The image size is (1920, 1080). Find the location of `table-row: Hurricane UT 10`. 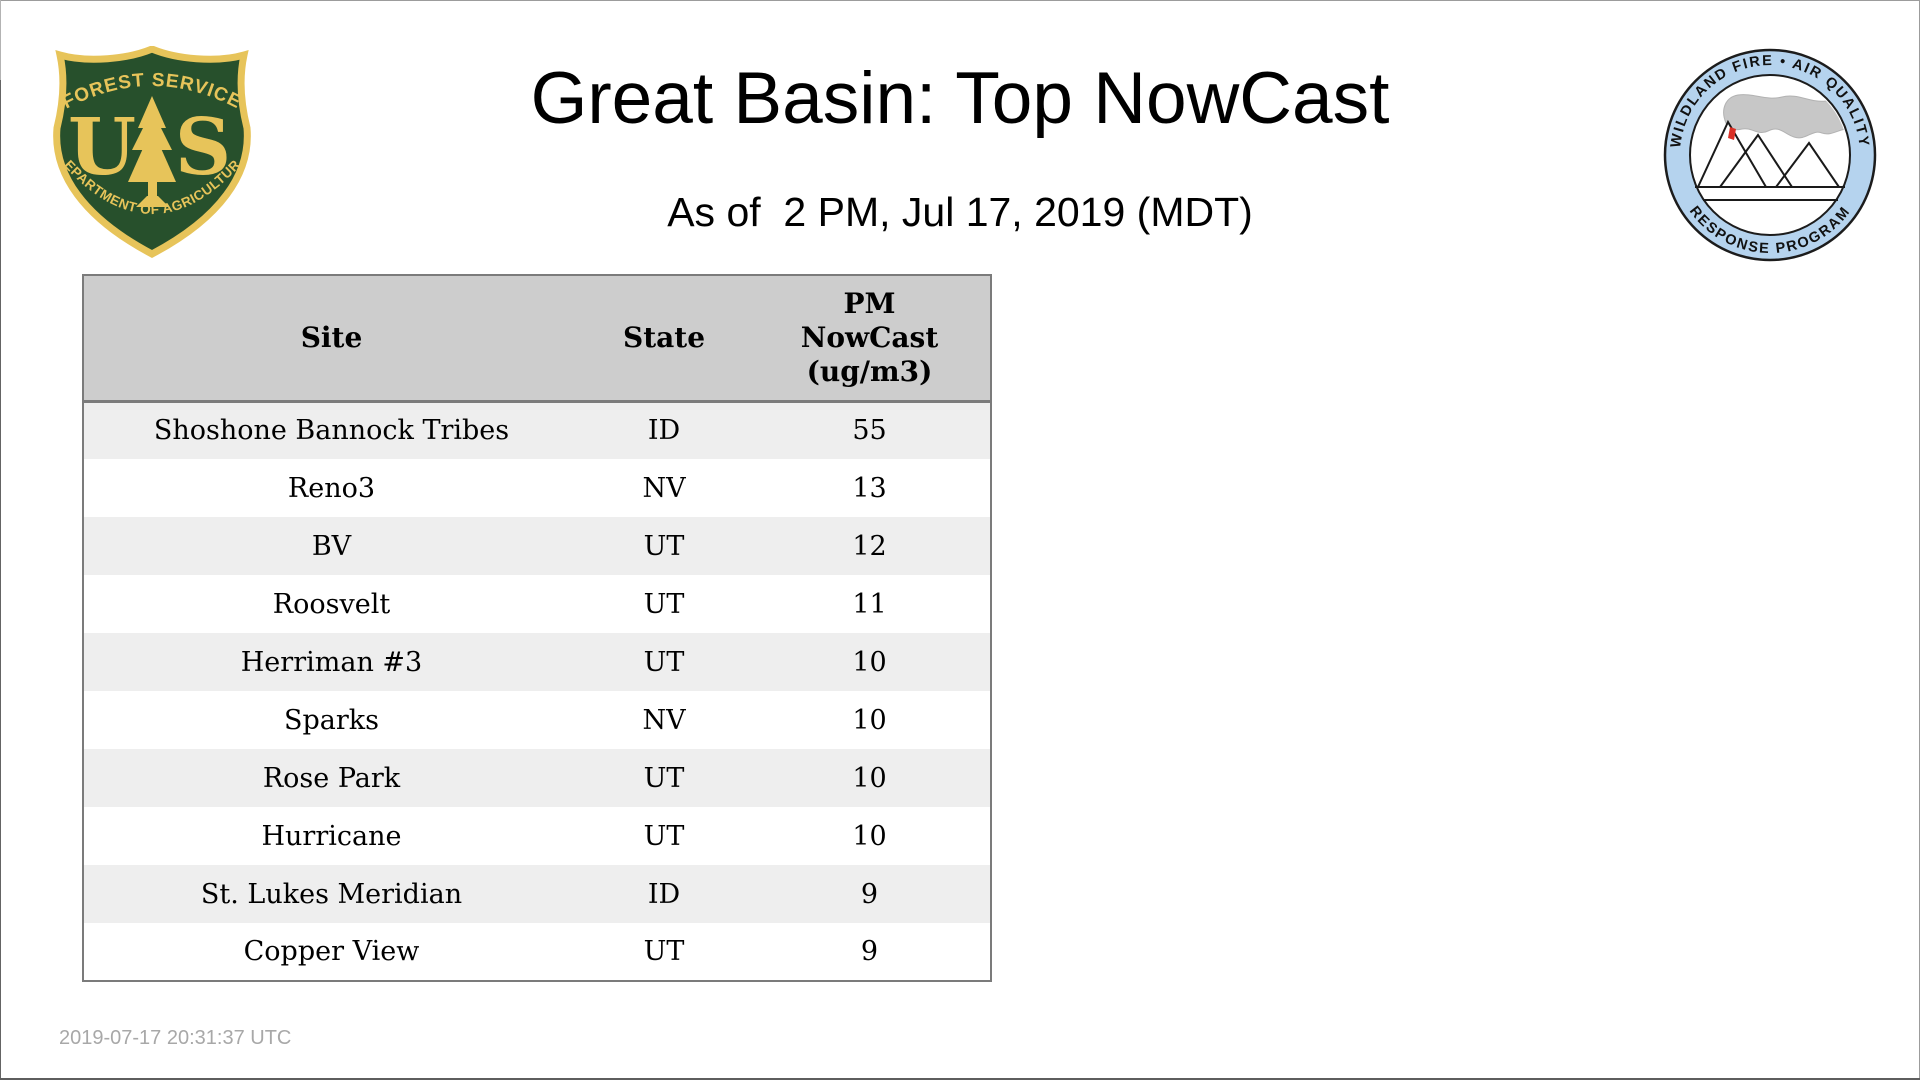

table-row: Hurricane UT 10 is located at coordinates (537, 836).